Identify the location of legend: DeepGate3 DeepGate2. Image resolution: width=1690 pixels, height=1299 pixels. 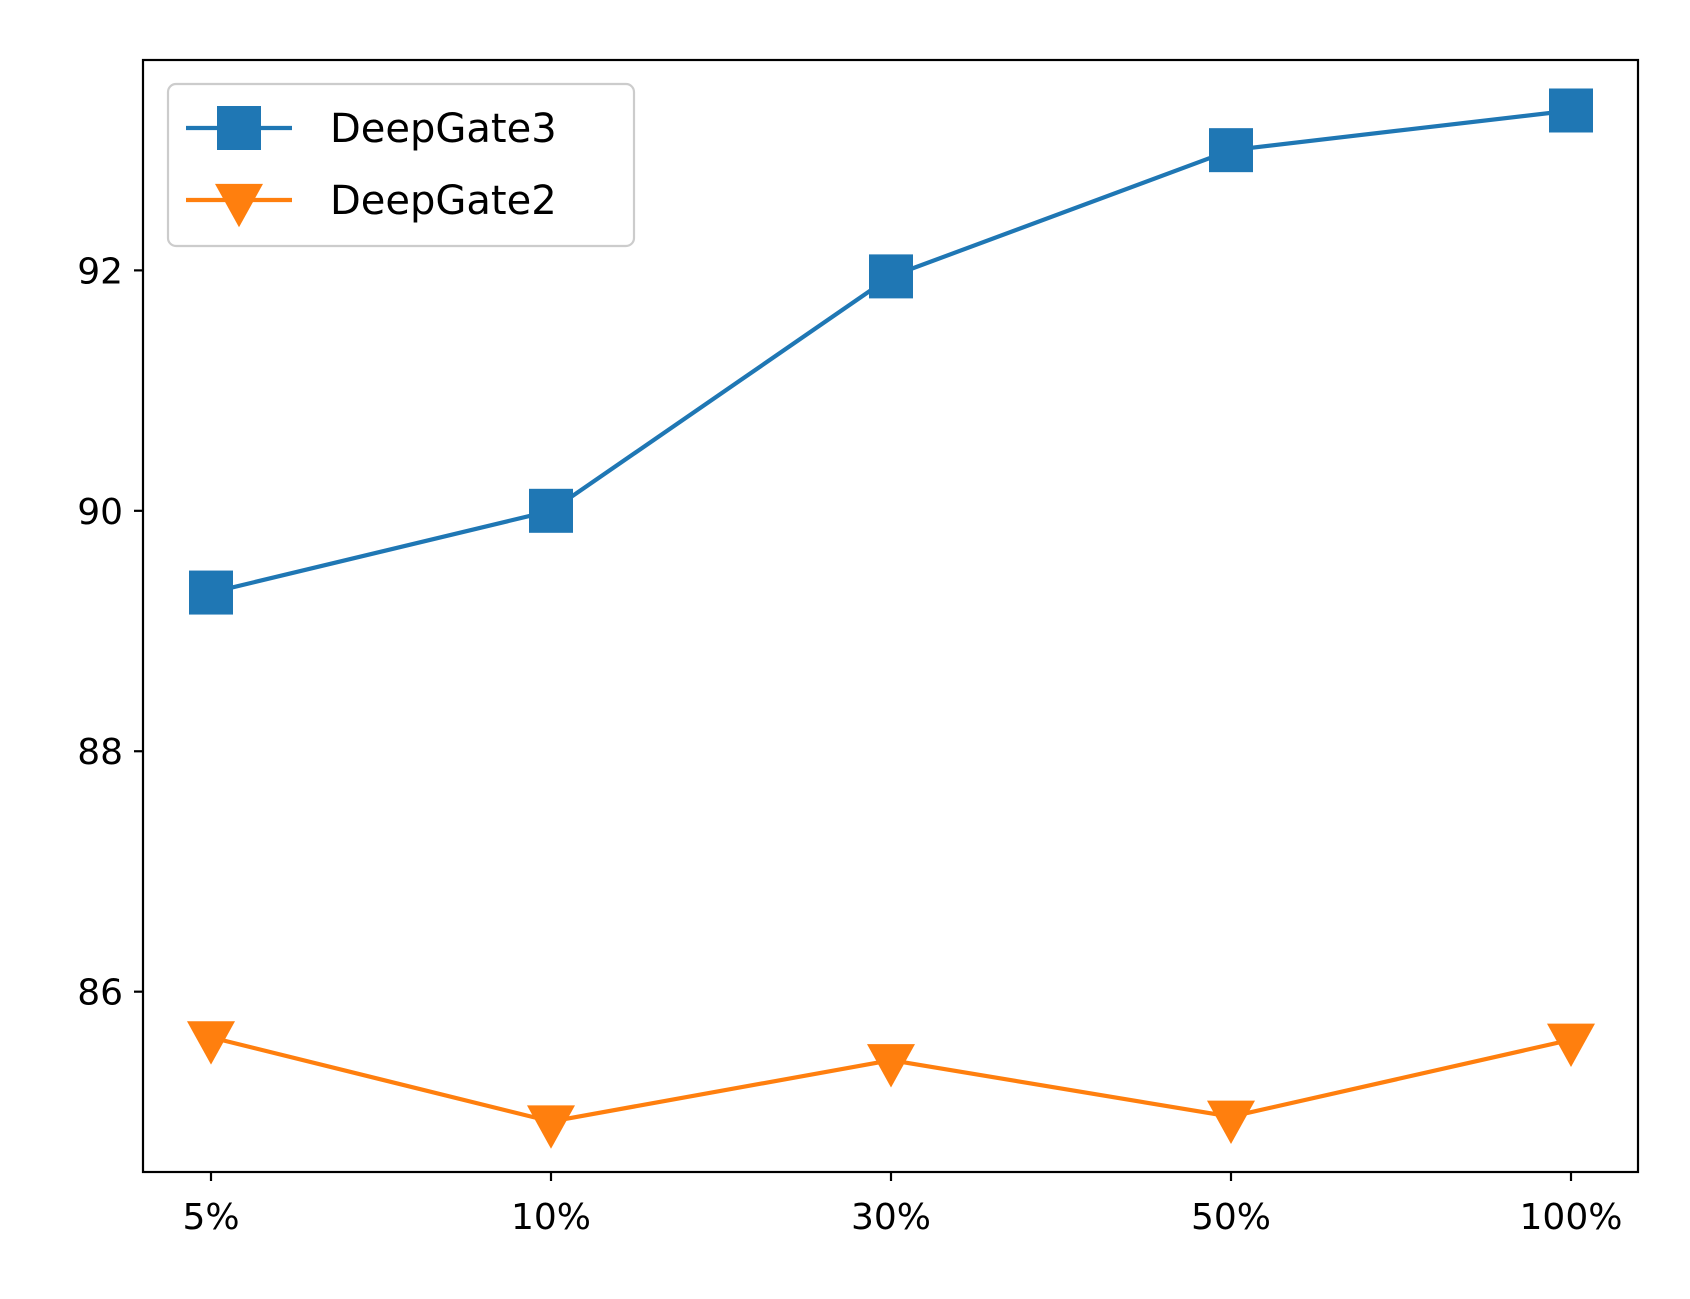
(401, 165).